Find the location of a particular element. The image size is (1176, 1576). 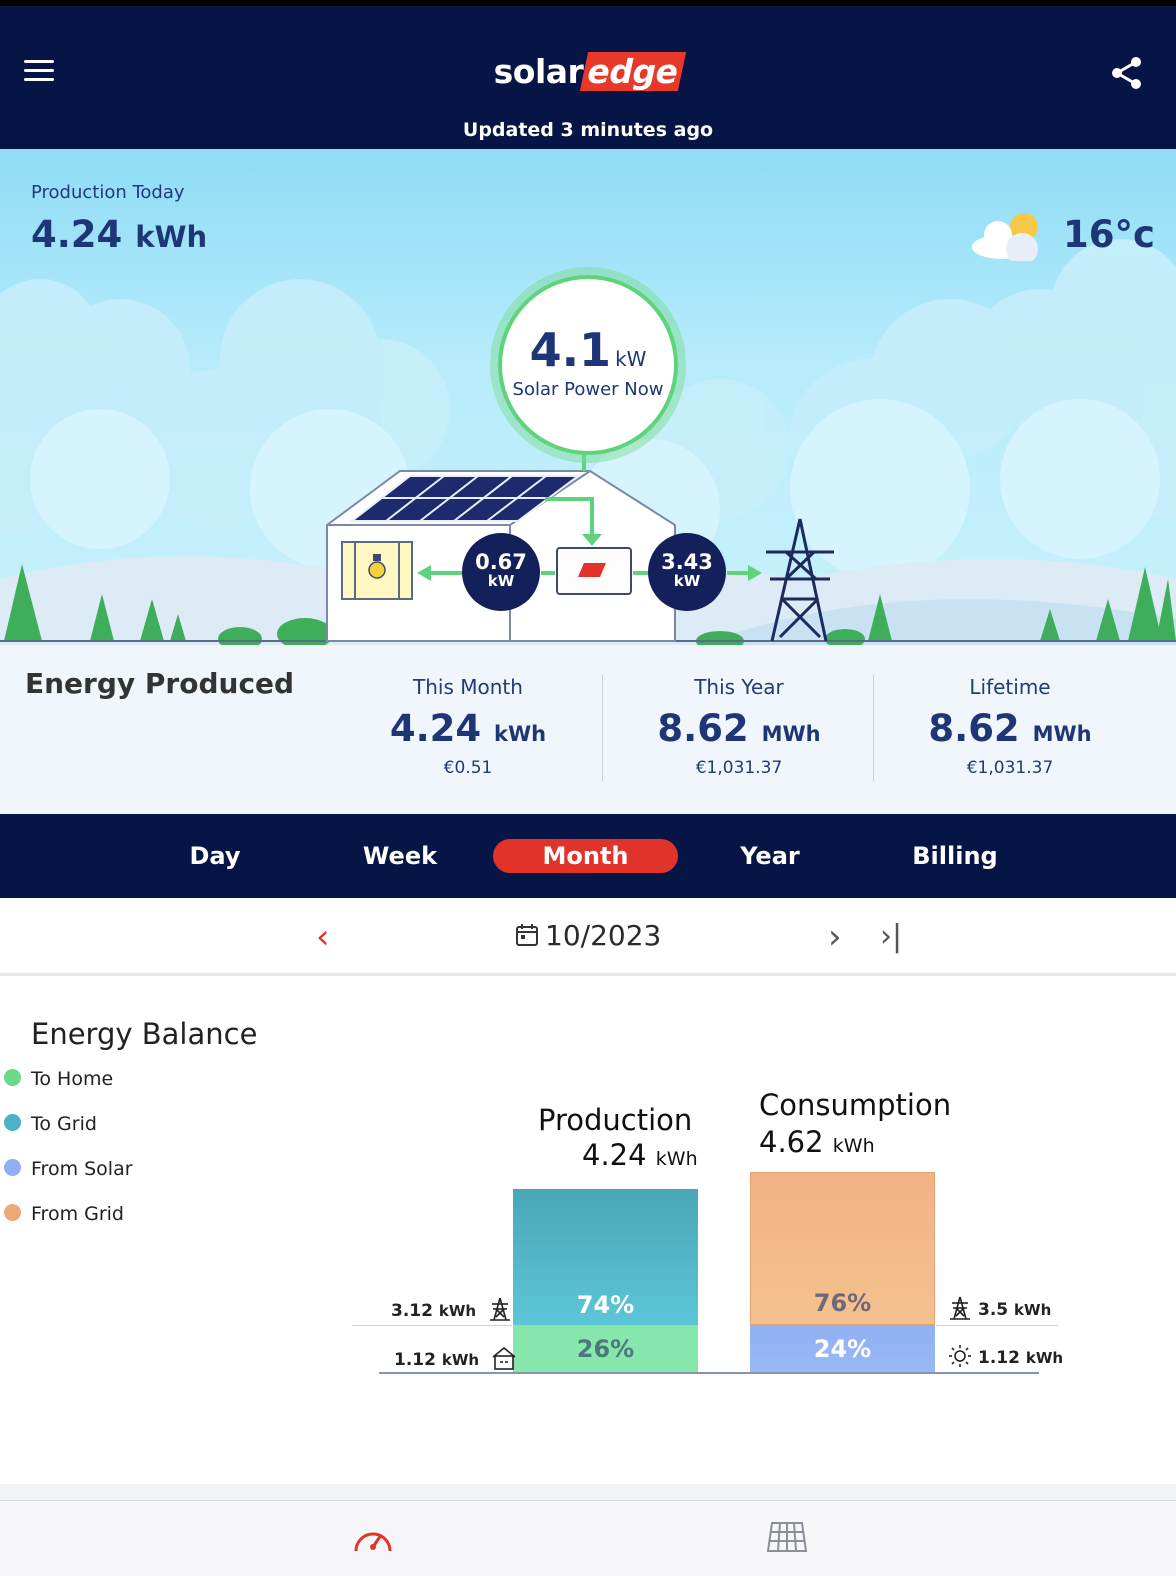

consumption-from-grid-segment: 76% is located at coordinates (842, 1248).